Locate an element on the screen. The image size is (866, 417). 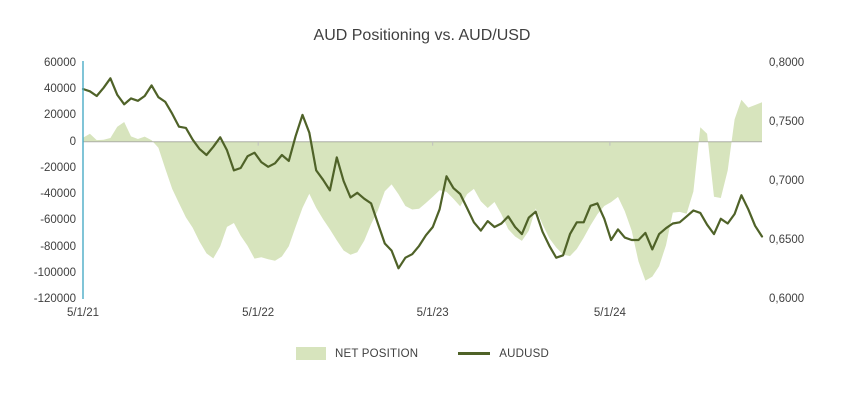
net-position-swatch is located at coordinates (310, 353).